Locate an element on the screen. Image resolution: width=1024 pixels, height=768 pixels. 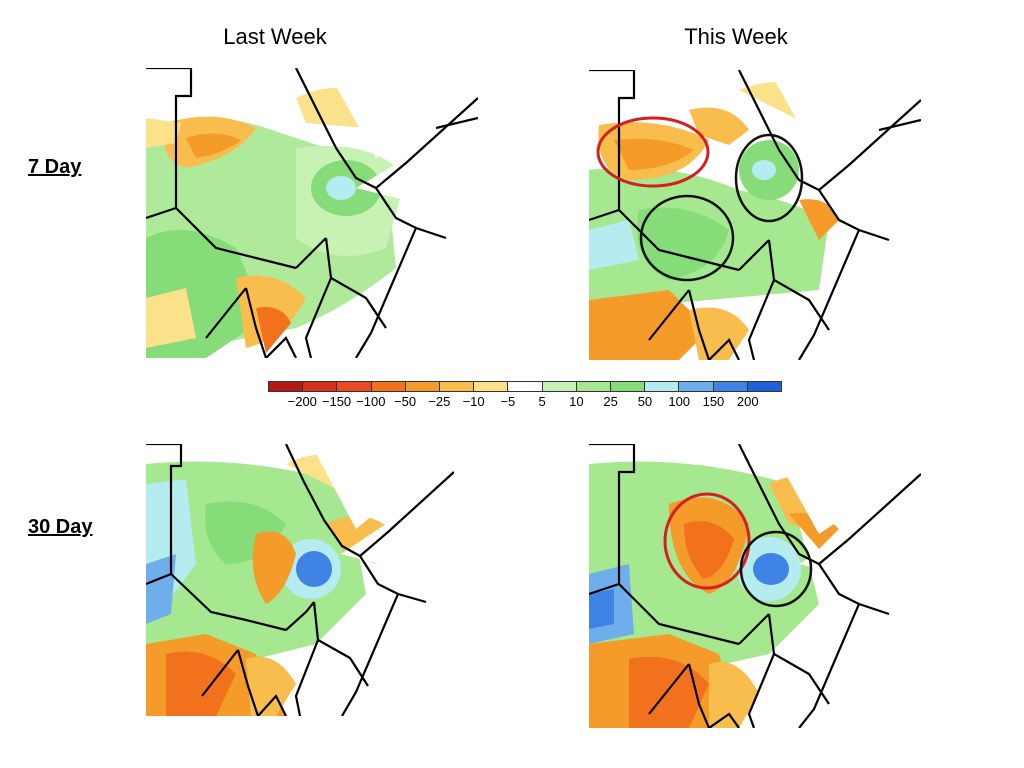
last-week-header: Last Week is located at coordinates (275, 36).